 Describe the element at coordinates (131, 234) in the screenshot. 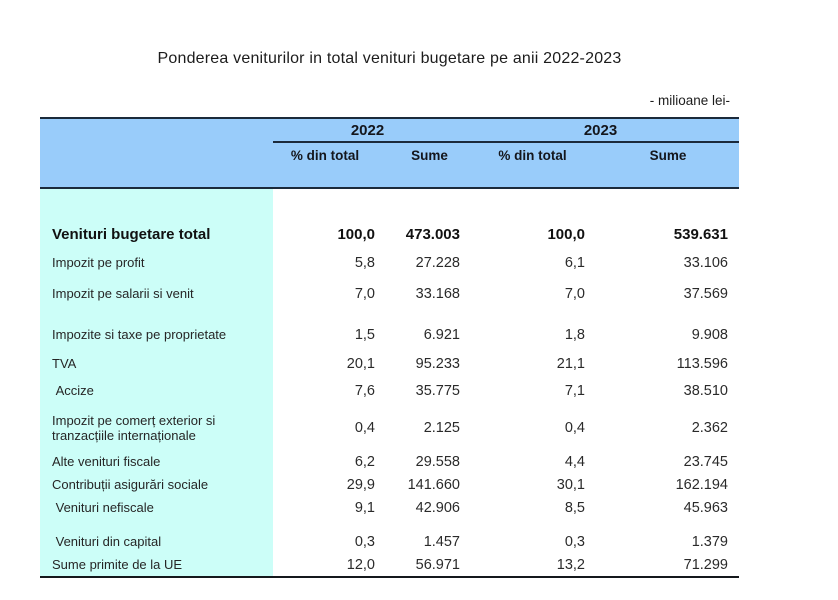

I see `row-label: Venituri bugetare total` at that location.